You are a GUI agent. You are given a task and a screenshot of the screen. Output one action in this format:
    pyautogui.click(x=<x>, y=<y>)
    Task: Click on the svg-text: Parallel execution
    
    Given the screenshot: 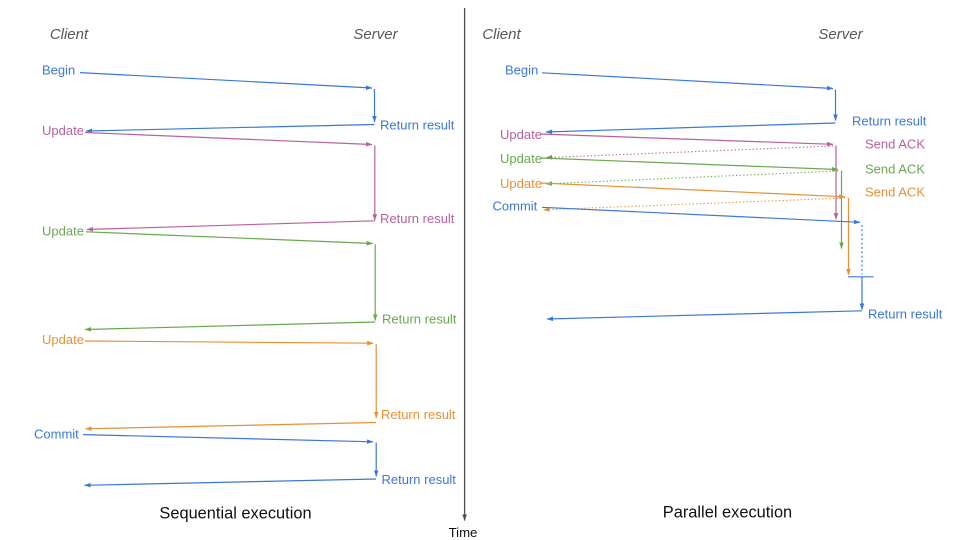 What is the action you would take?
    pyautogui.click(x=727, y=513)
    